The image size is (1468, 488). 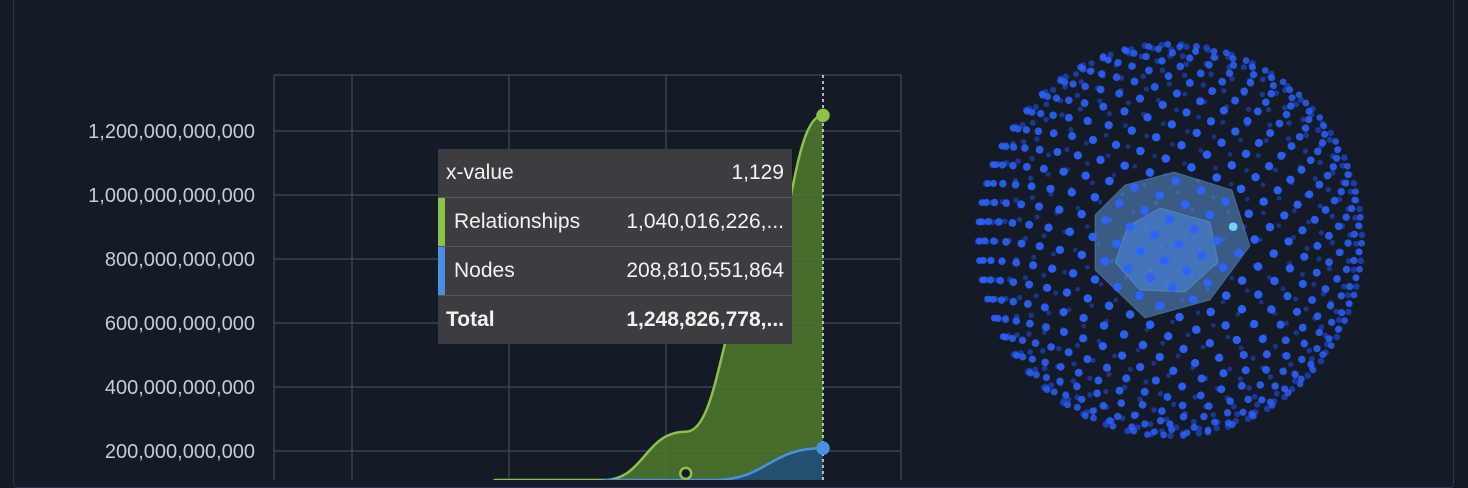 What do you see at coordinates (705, 270) in the screenshot?
I see `tooltip-series-value: 208,810,551,864` at bounding box center [705, 270].